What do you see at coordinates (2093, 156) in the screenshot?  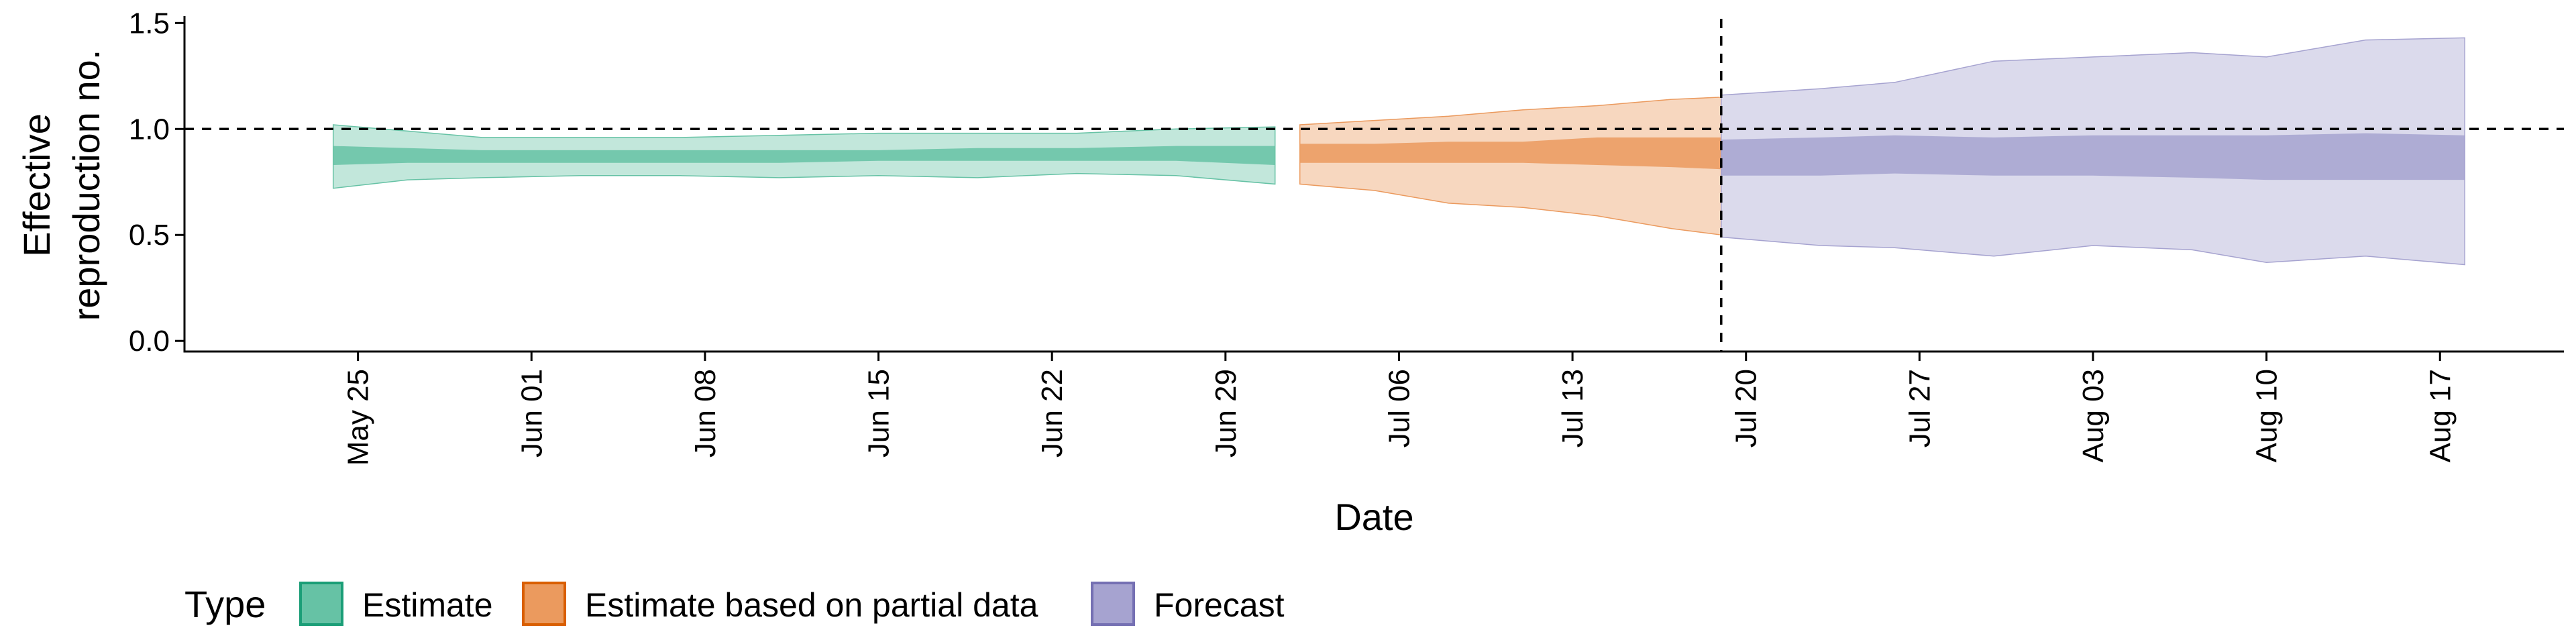 I see `band-50-forecast` at bounding box center [2093, 156].